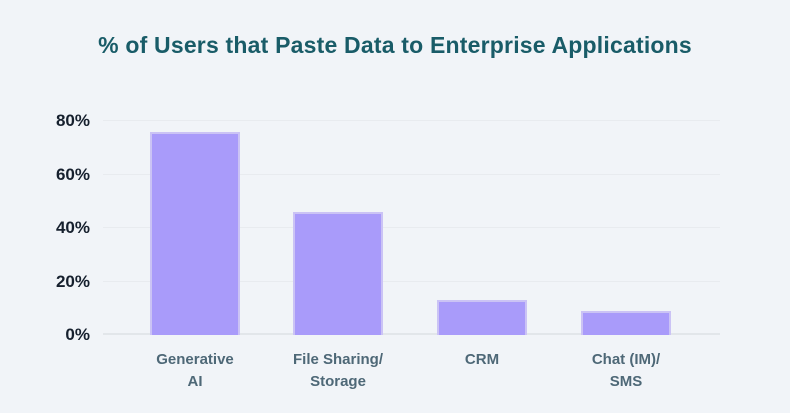  I want to click on x-axis-category-label: Chat (IM)/ SMS, so click(626, 370).